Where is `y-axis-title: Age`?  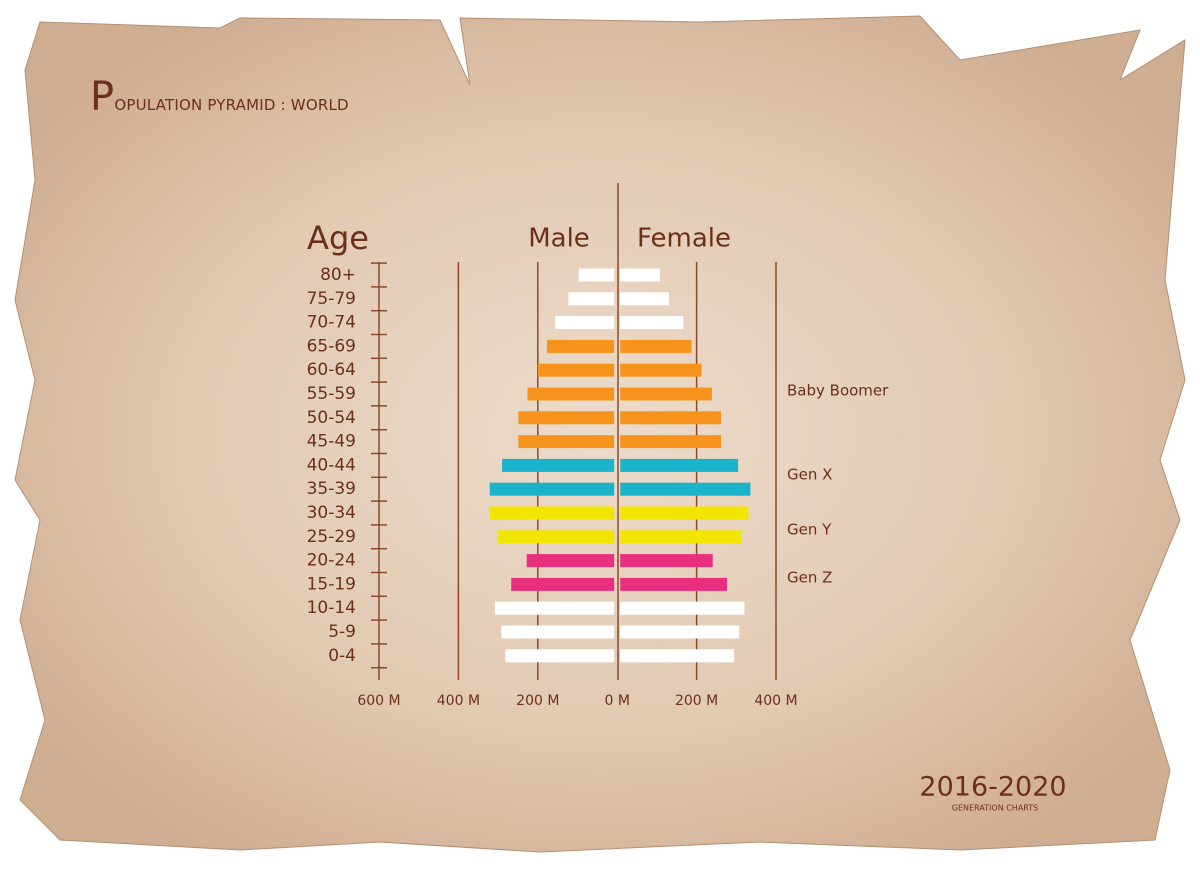 y-axis-title: Age is located at coordinates (338, 238).